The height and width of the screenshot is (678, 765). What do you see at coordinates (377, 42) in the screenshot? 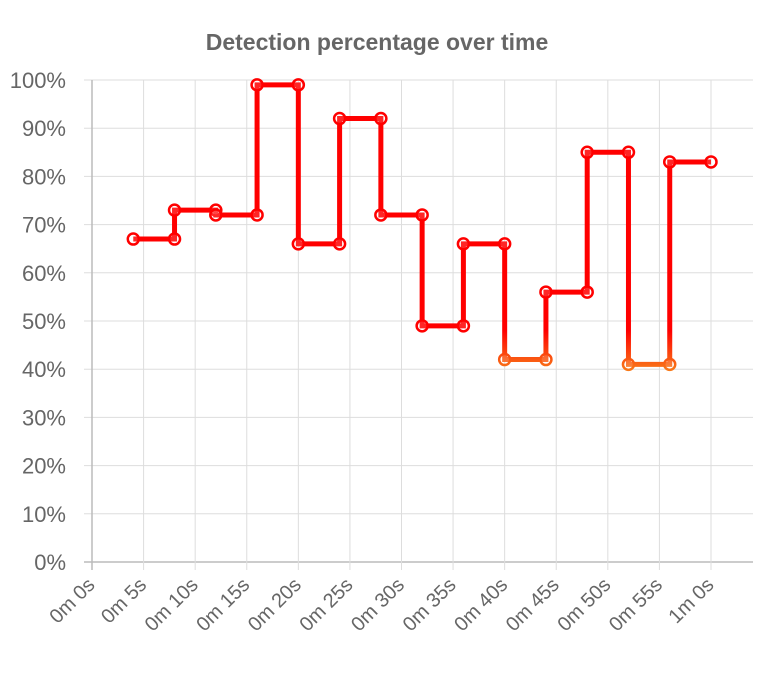
I see `chart-title: Detection percentage over time` at bounding box center [377, 42].